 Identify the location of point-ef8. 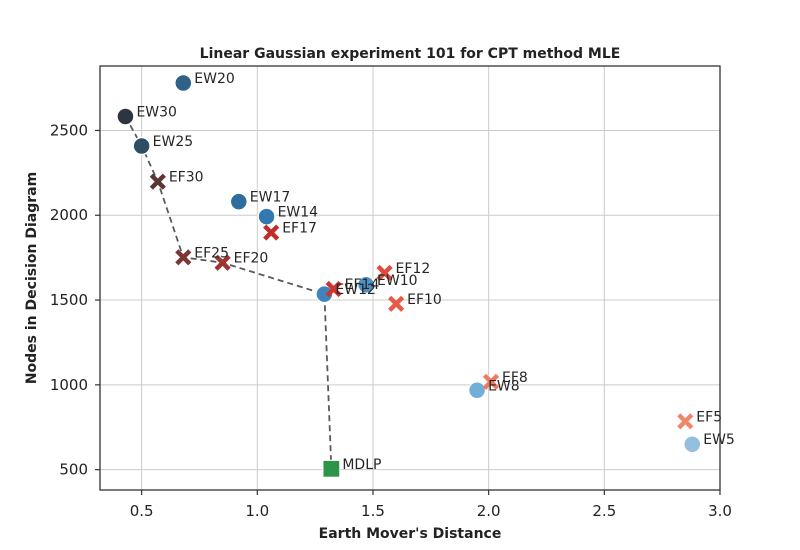
(491, 381).